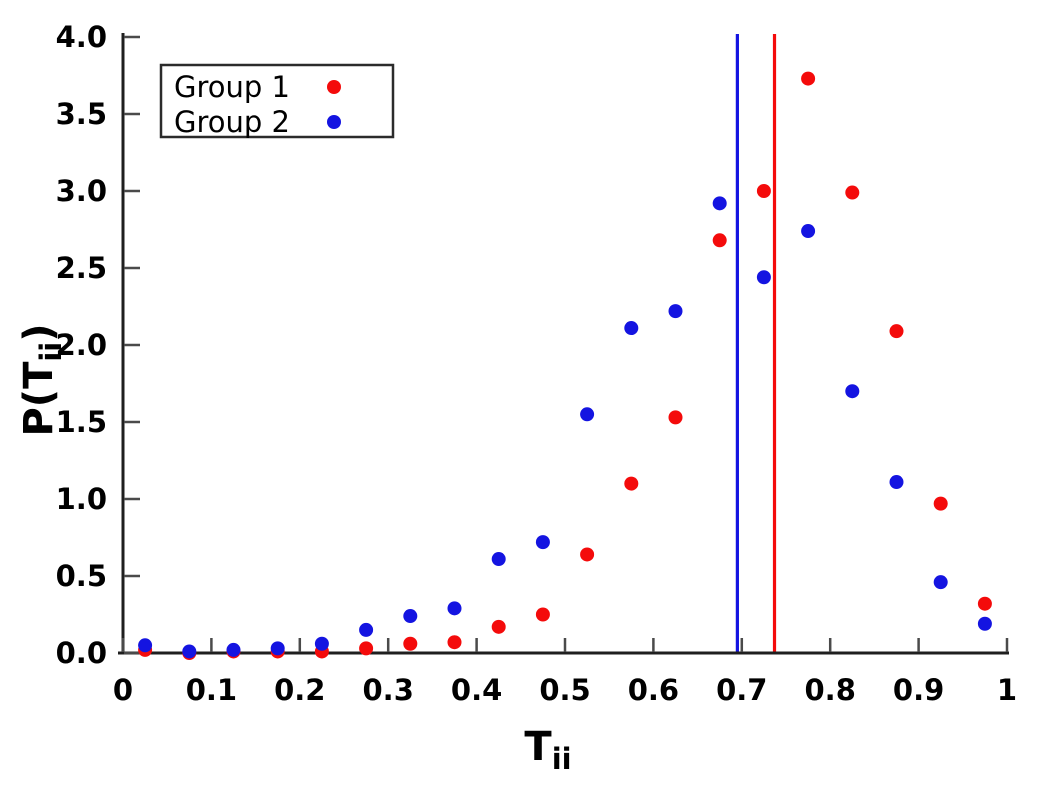  What do you see at coordinates (547, 750) in the screenshot?
I see `x-axis-title: Tii` at bounding box center [547, 750].